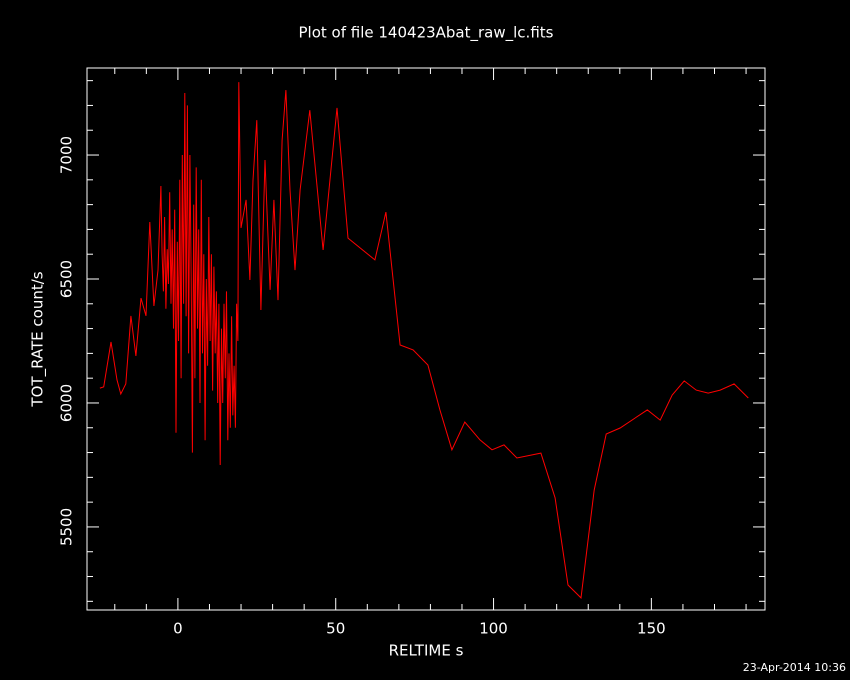 This screenshot has width=850, height=680. What do you see at coordinates (794, 667) in the screenshot?
I see `timestamp: 23-Apr-2014 10:36` at bounding box center [794, 667].